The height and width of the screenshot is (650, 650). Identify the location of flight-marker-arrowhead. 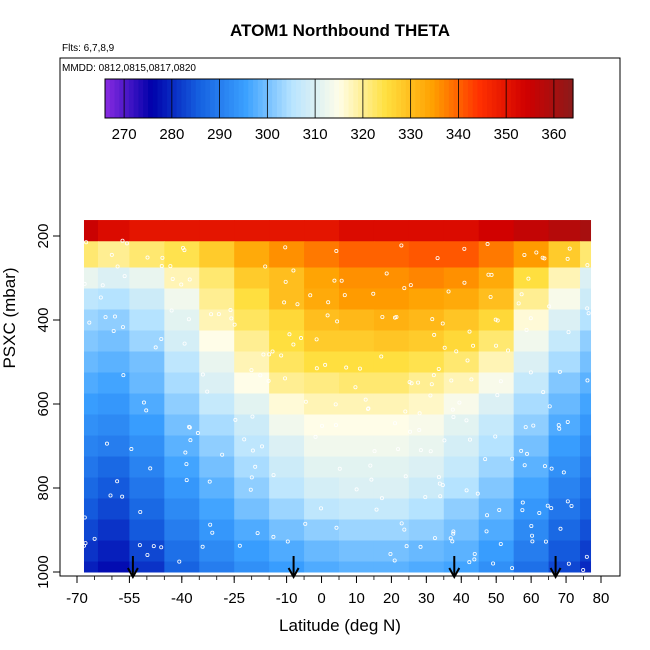
(454, 573).